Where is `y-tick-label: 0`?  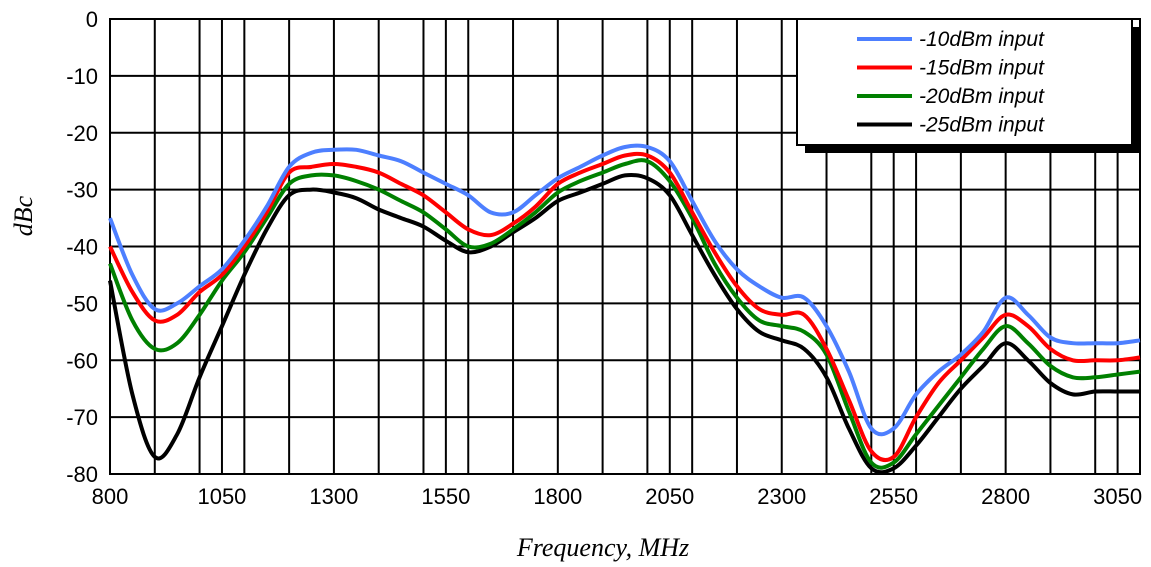 y-tick-label: 0 is located at coordinates (92, 19).